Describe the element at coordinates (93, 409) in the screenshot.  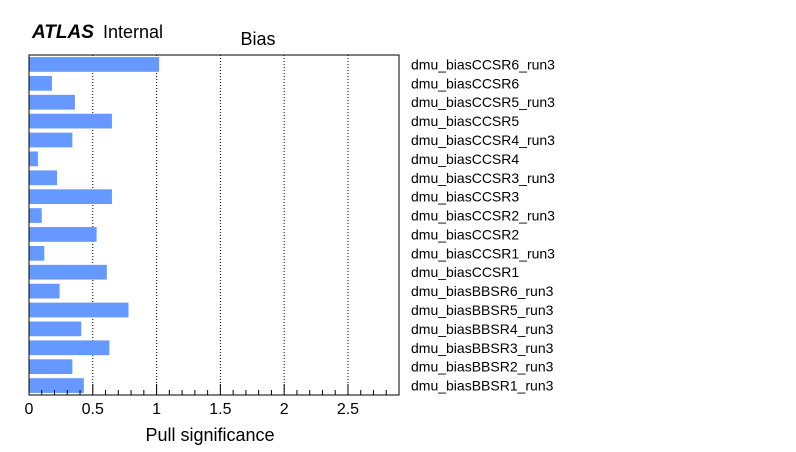
I see `x-tick-label: 0.5` at that location.